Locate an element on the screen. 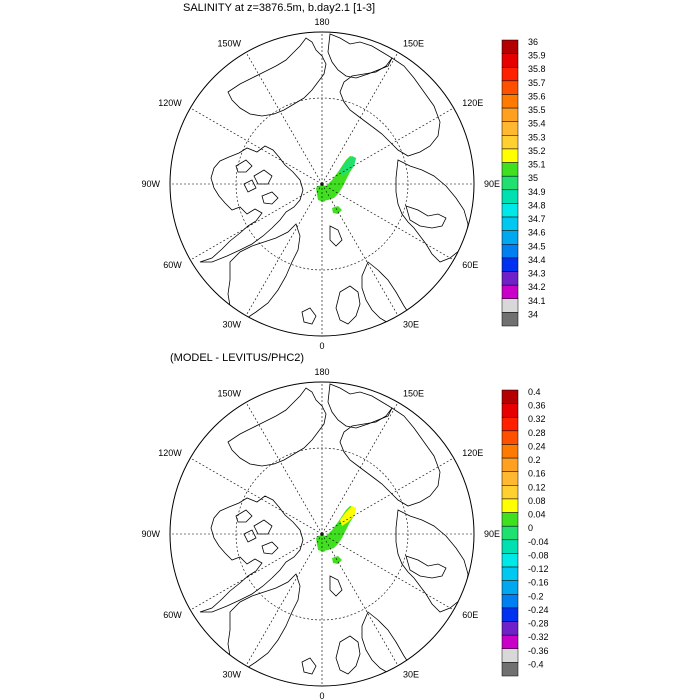 This screenshot has height=700, width=700. colorbar-label: 0.2 is located at coordinates (534, 460).